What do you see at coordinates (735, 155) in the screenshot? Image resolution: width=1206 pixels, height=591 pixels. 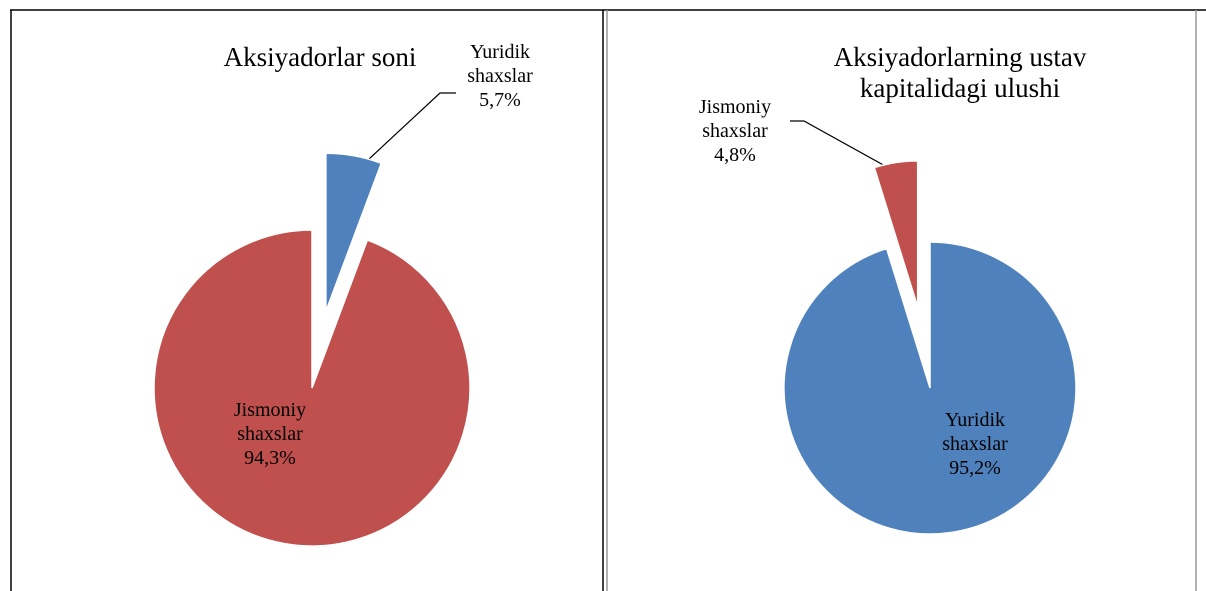 I see `slice-value-label: 4,8%` at bounding box center [735, 155].